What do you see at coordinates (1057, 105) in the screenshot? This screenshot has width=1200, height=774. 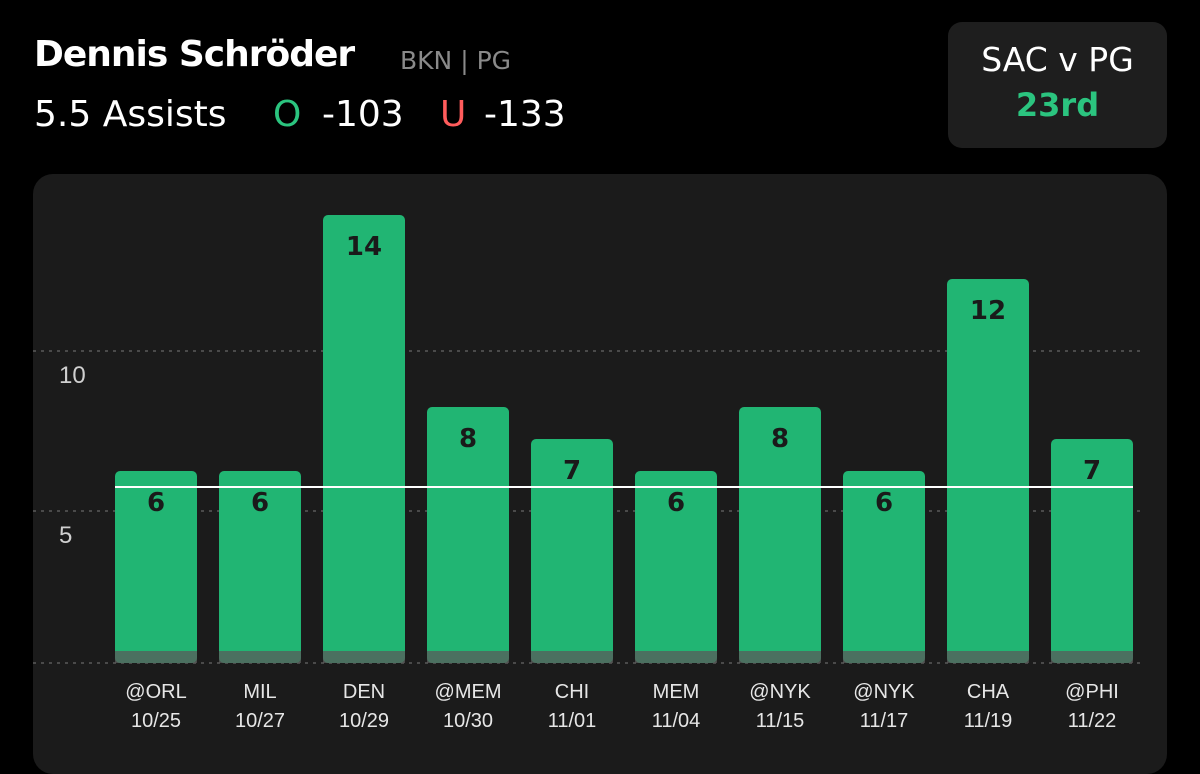 I see `matchup-rank: 23rd` at bounding box center [1057, 105].